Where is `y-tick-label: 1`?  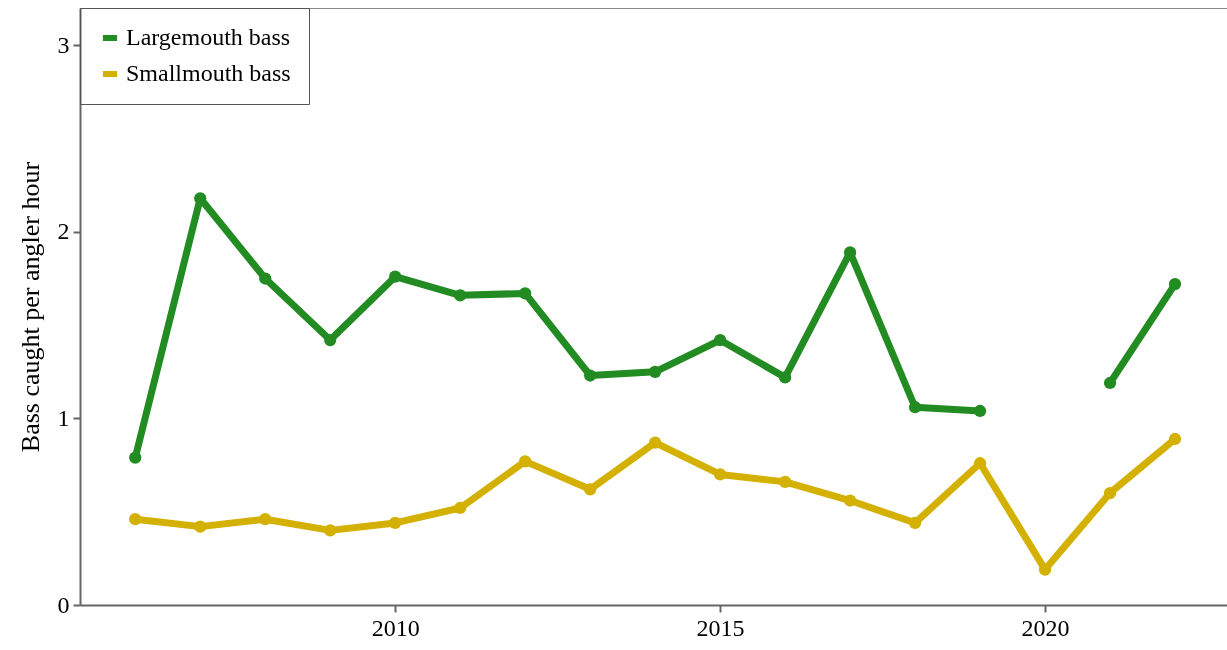 y-tick-label: 1 is located at coordinates (63, 417).